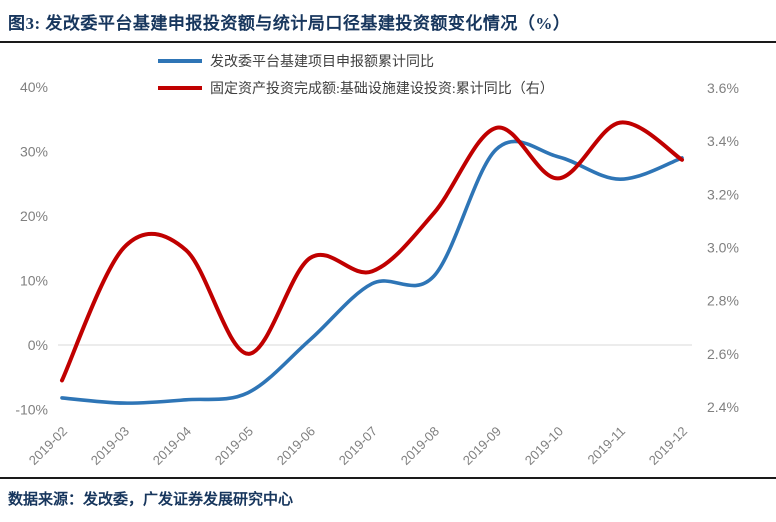  I want to click on x-axis-tick-label: 2019-07, so click(358, 446).